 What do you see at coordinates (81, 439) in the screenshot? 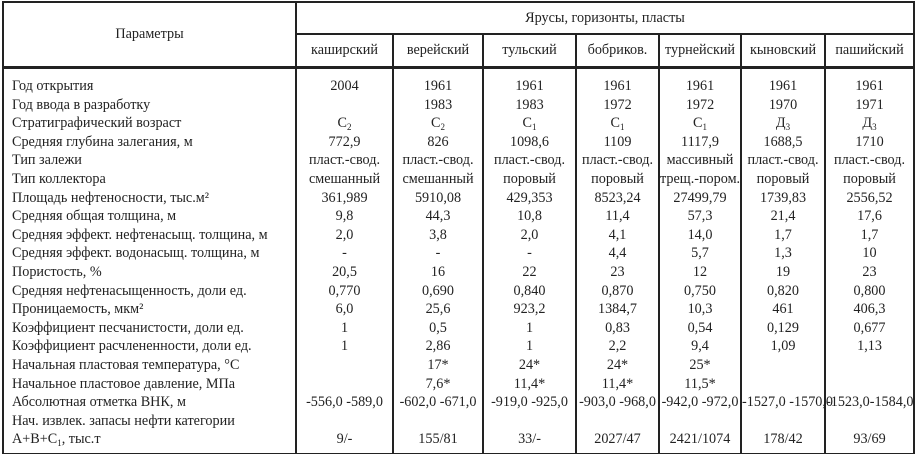
I see `cell-text-suffix: , тыс.т` at bounding box center [81, 439].